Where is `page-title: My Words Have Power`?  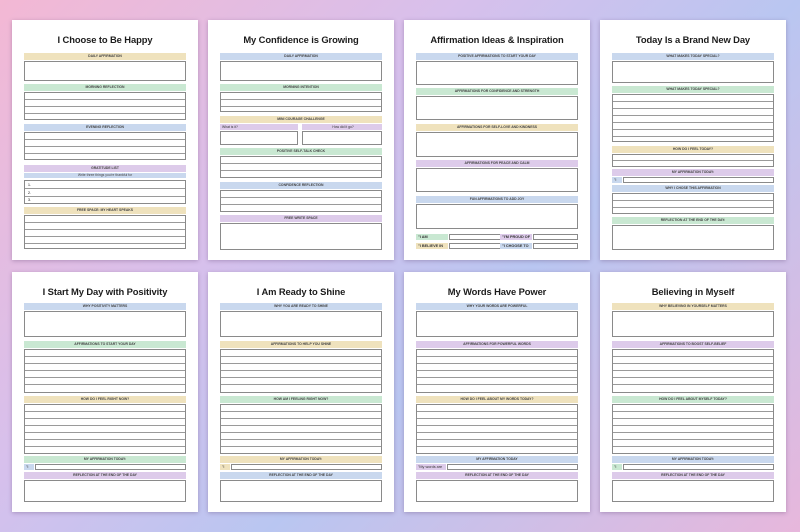 page-title: My Words Have Power is located at coordinates (497, 291).